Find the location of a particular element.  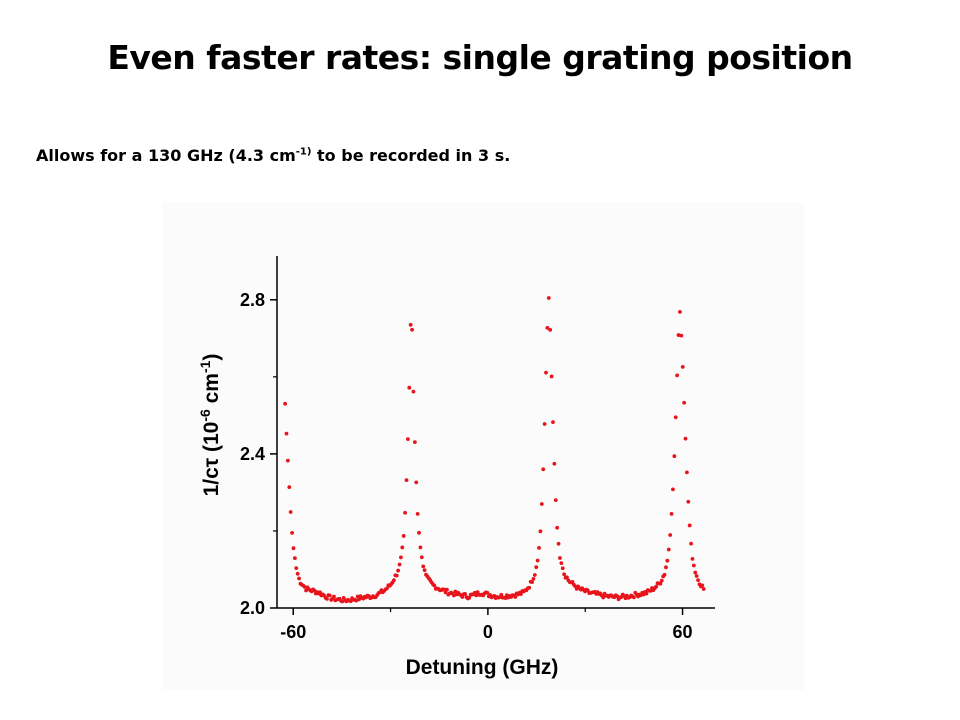

y-axis-title-superscript: -1 is located at coordinates (205, 366).